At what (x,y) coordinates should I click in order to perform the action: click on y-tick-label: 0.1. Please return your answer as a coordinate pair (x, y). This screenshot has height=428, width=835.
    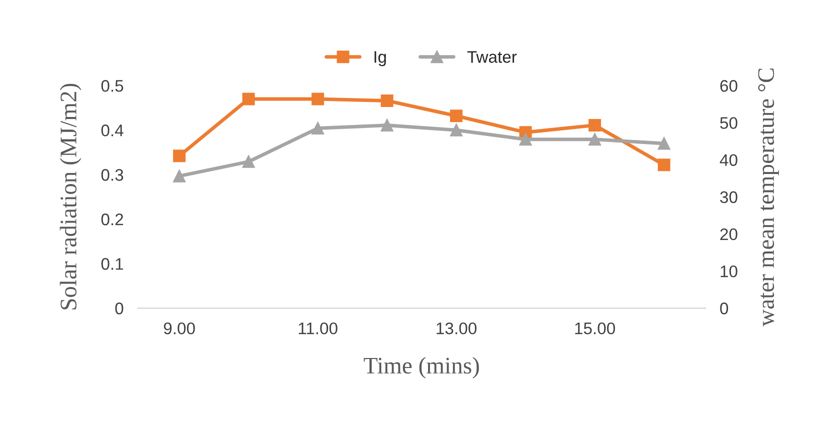
    Looking at the image, I should click on (112, 264).